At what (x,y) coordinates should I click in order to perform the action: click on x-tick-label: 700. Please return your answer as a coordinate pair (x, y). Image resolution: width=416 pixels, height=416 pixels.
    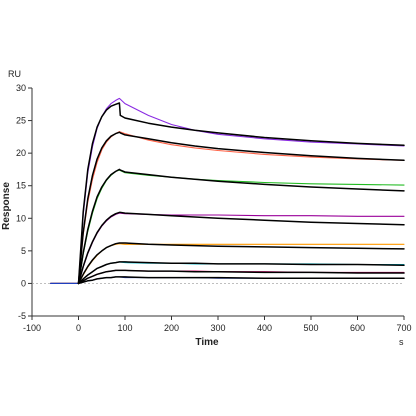
    Looking at the image, I should click on (403, 328).